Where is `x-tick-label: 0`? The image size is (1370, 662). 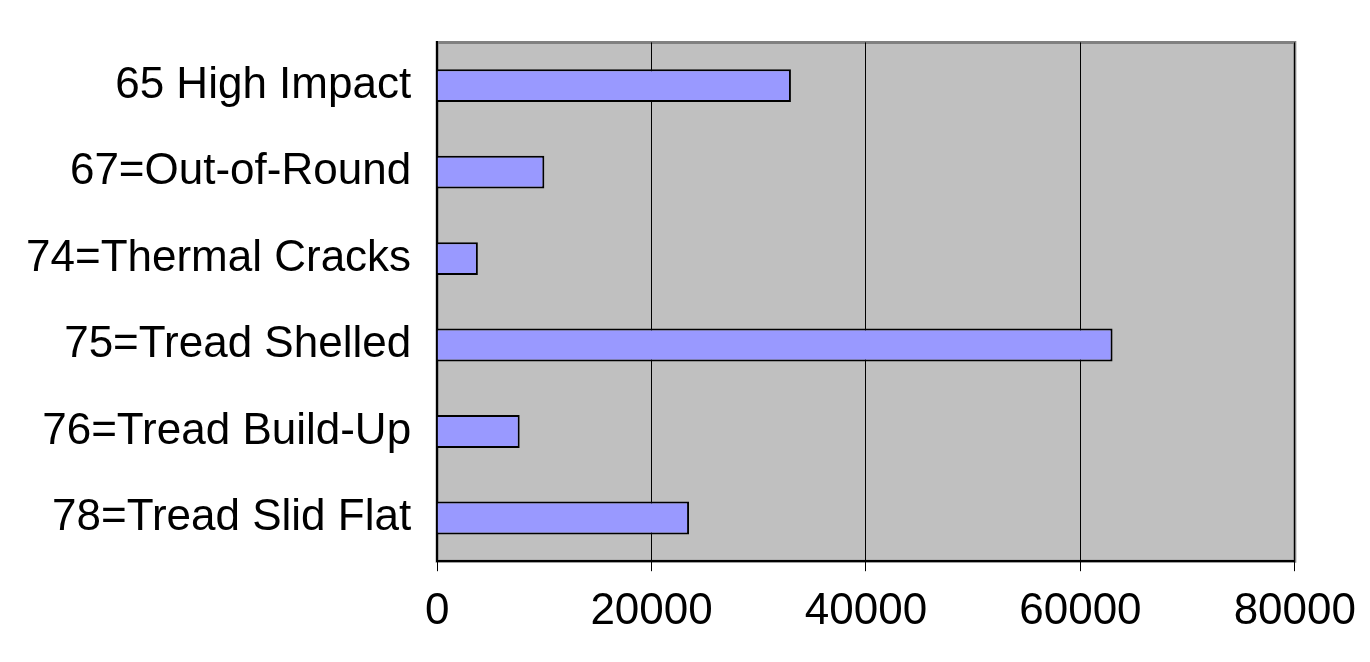
x-tick-label: 0 is located at coordinates (437, 608).